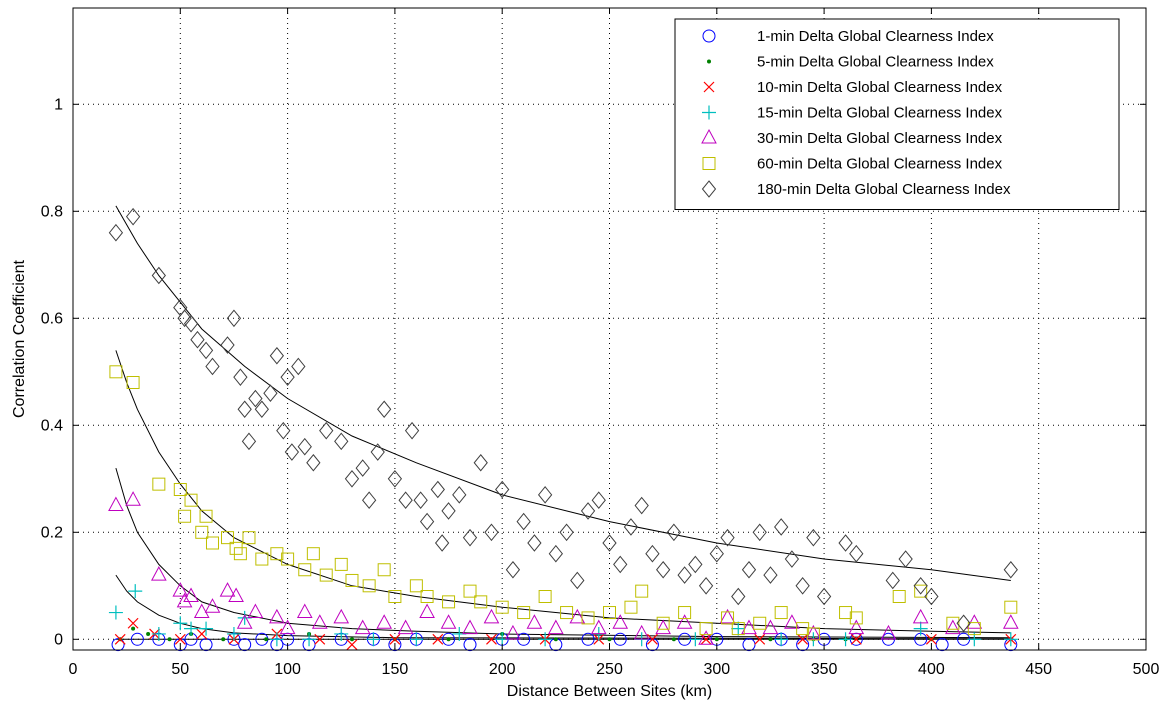 This screenshot has width=1162, height=705. I want to click on legend-label: 5-min Delta Global Clearness Index, so click(875, 62).